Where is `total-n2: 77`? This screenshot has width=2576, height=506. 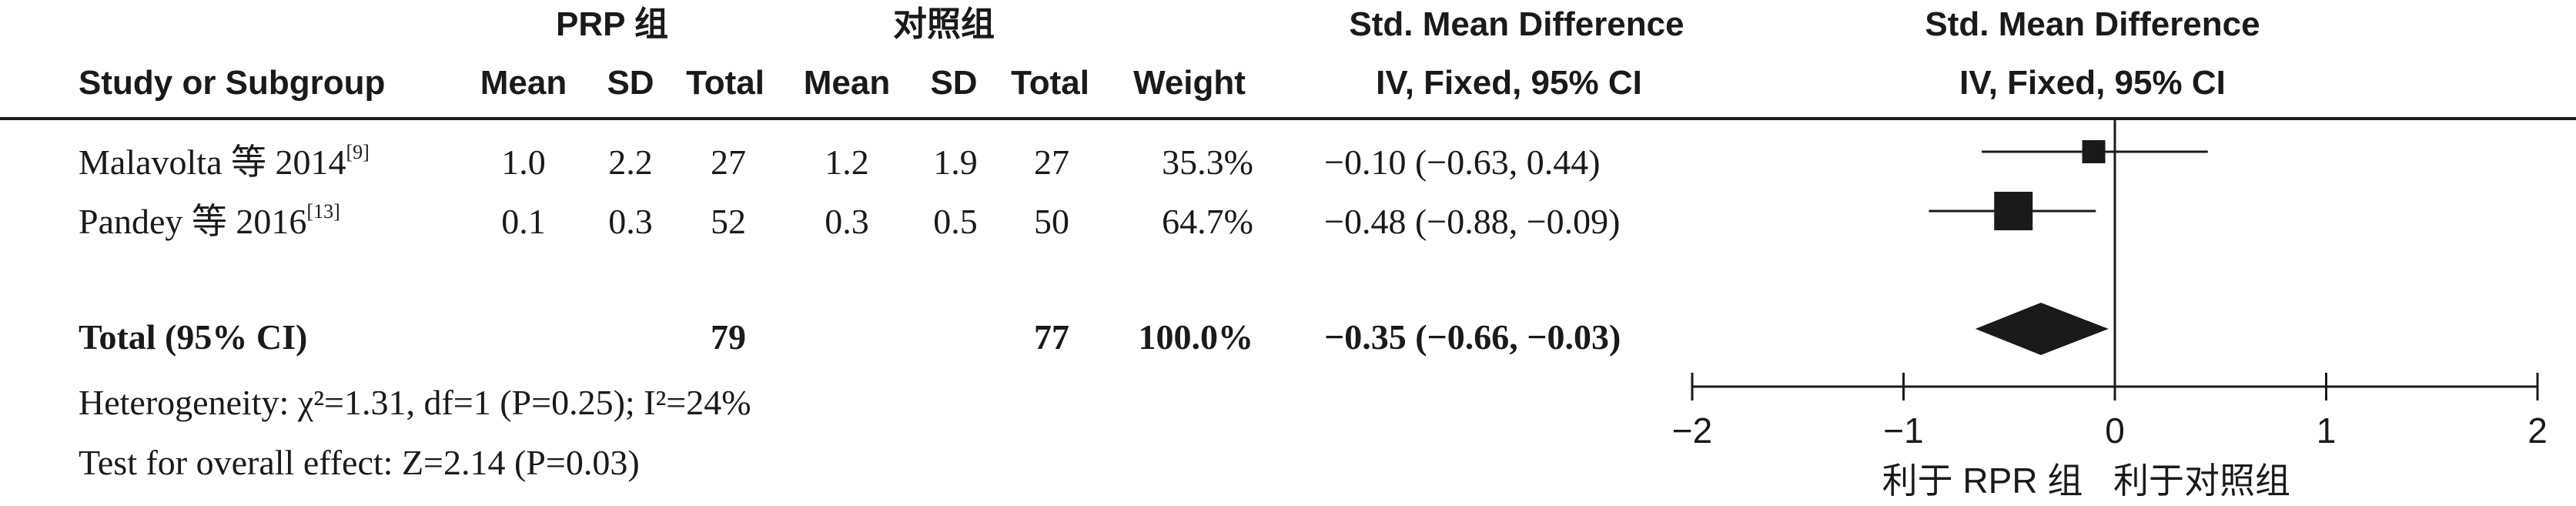 total-n2: 77 is located at coordinates (1052, 337).